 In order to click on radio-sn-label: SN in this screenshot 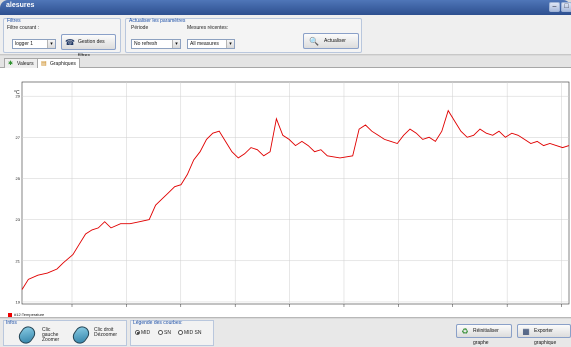, I will do `click(167, 333)`.